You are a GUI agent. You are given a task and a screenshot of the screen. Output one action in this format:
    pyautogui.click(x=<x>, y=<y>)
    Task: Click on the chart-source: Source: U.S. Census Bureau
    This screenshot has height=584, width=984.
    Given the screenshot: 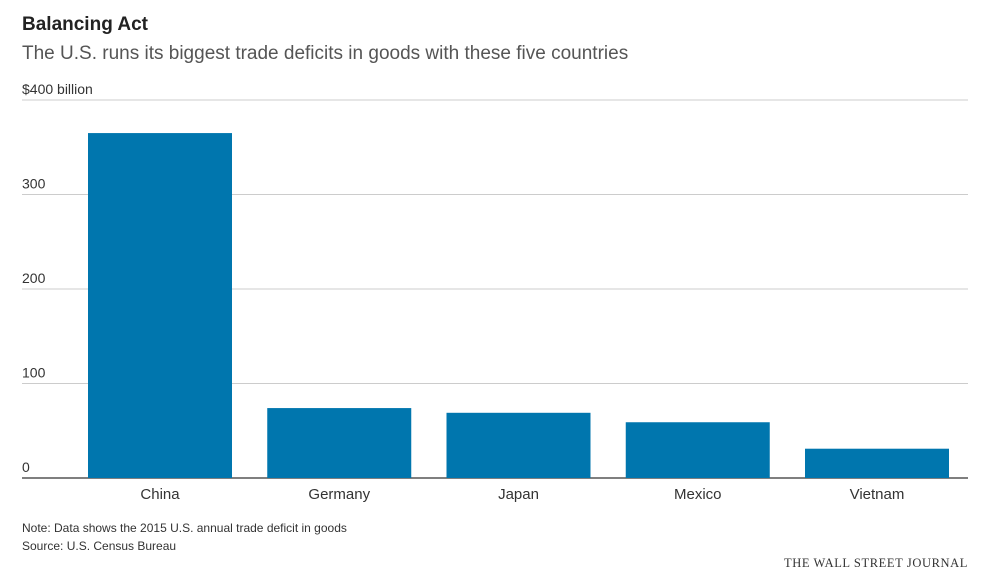 What is the action you would take?
    pyautogui.click(x=99, y=546)
    